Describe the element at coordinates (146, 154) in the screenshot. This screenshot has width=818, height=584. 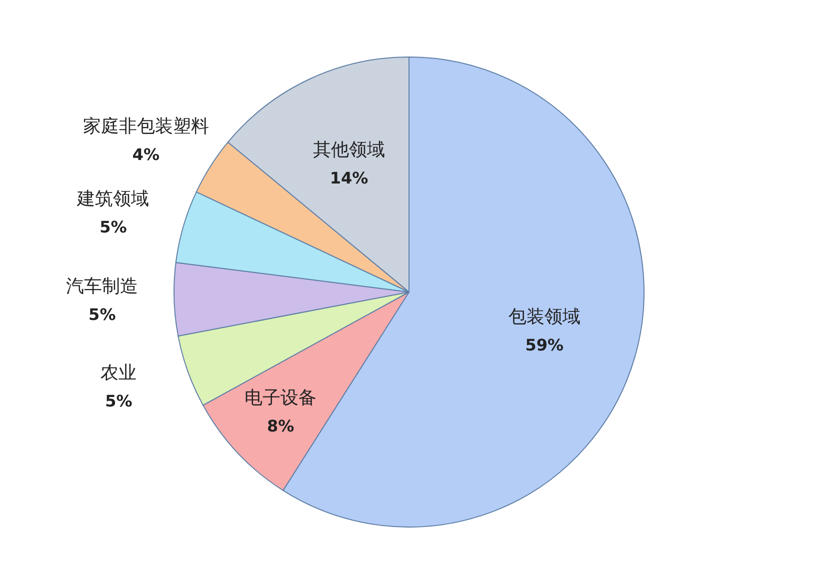
I see `data-label: 4%` at that location.